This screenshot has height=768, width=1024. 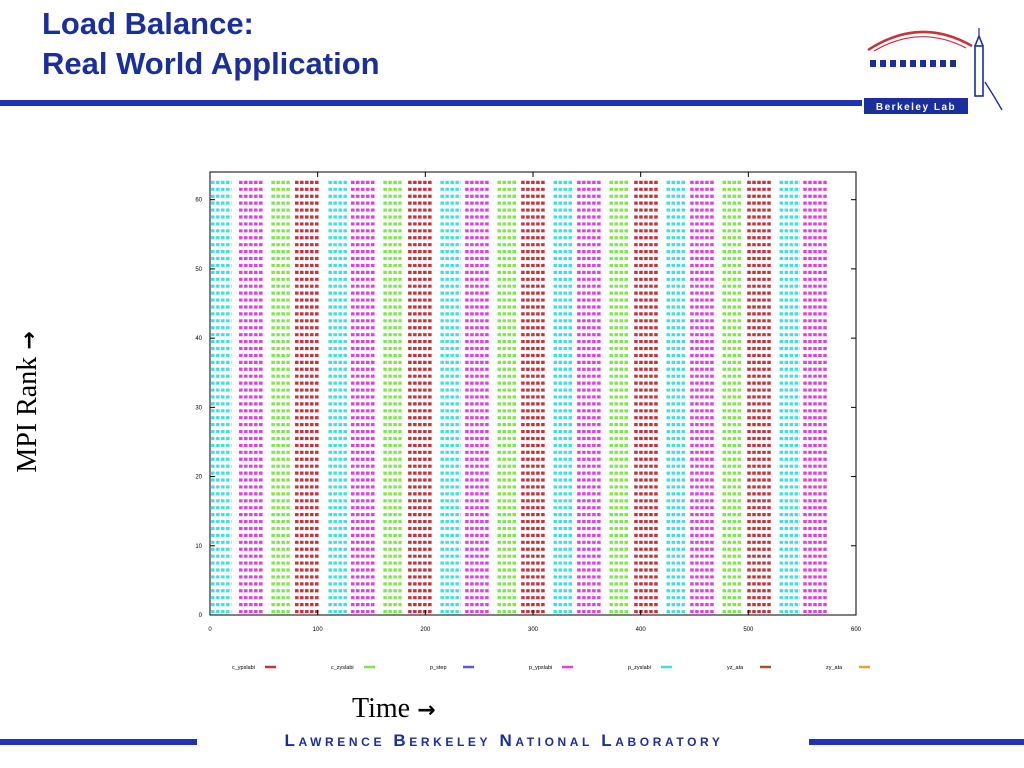 I want to click on berkeley-lab-logo: Berkeley Lab, so click(x=933, y=71).